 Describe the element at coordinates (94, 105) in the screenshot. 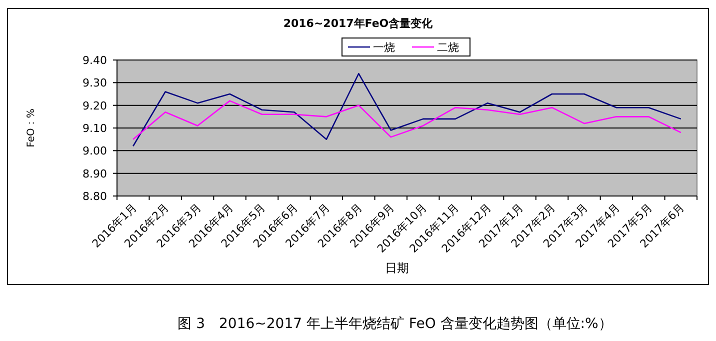

I see `y-tick-label: 9.20` at that location.